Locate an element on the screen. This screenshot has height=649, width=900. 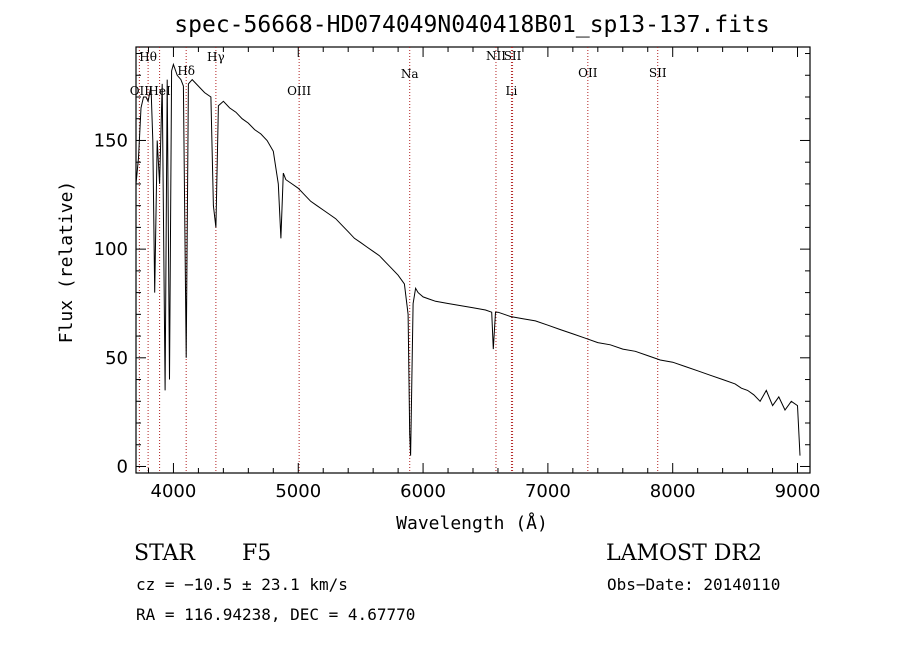
line-marker-label: Na is located at coordinates (410, 74).